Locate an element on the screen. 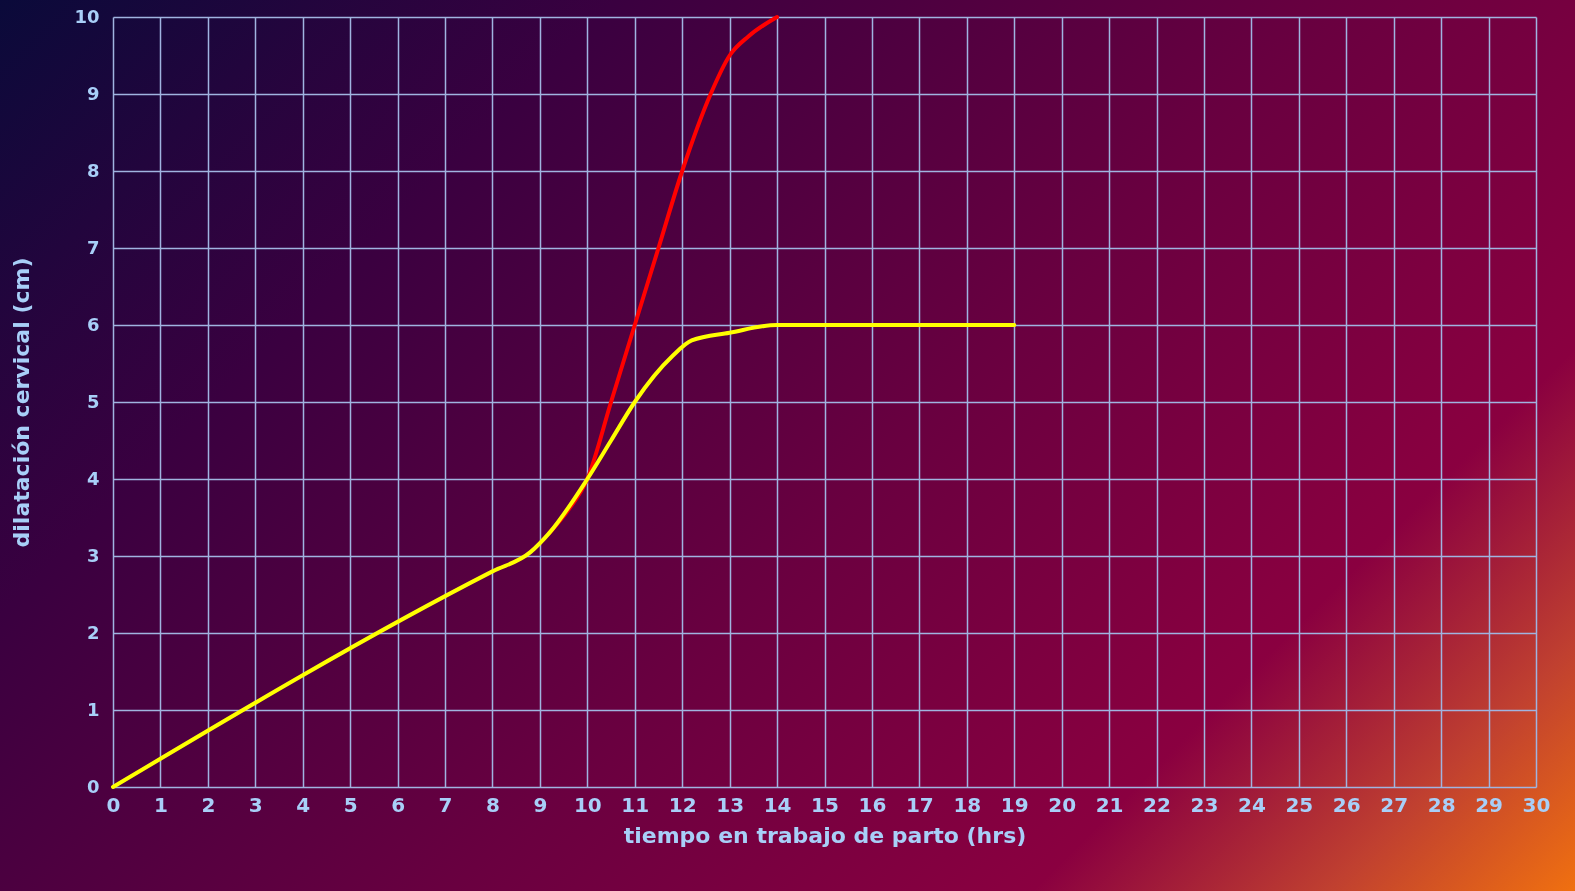 Image resolution: width=1575 pixels, height=891 pixels. y-tick-label: 7 is located at coordinates (93, 247).